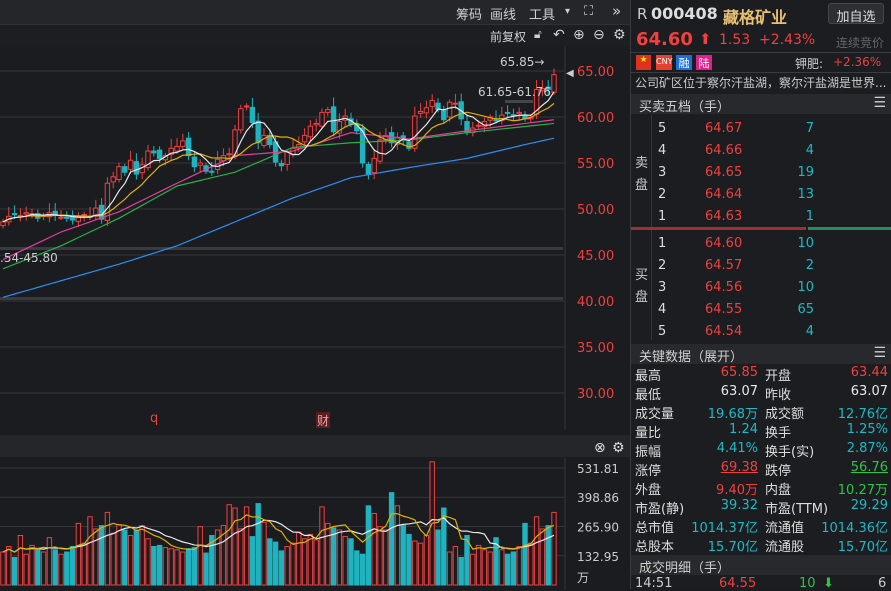  What do you see at coordinates (315, 12) in the screenshot?
I see `chart-toolbar: 筹码 画线 工具 ▾ ⛶ »` at bounding box center [315, 12].